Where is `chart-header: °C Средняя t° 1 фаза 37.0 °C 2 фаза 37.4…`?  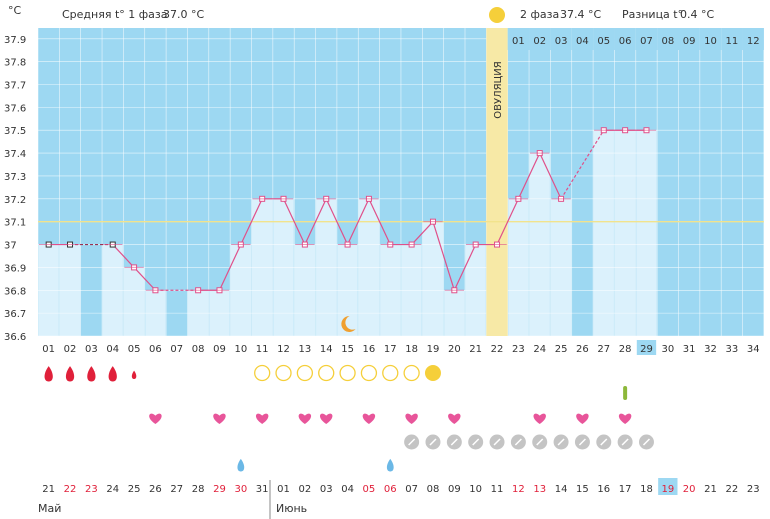
chart-header: °C Средняя t° 1 фаза 37.0 °C 2 фаза 37.4… is located at coordinates (389, 14).